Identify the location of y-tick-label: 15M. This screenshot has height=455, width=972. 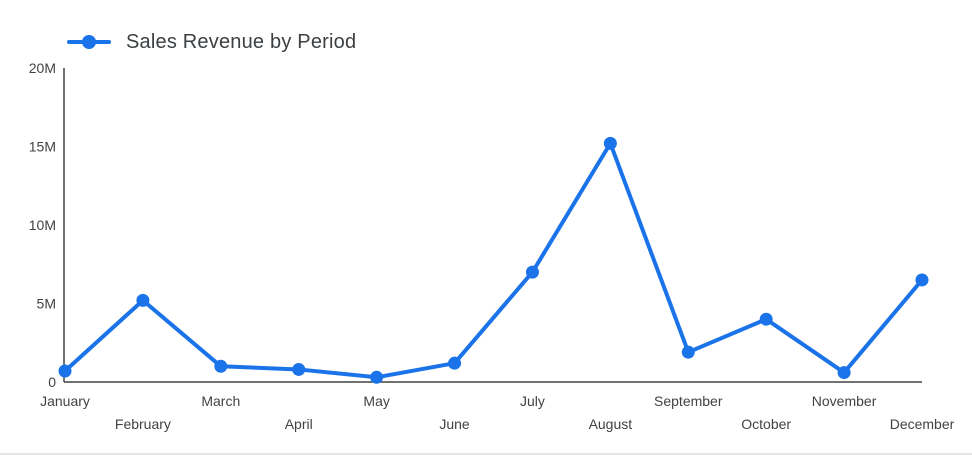
(42, 147).